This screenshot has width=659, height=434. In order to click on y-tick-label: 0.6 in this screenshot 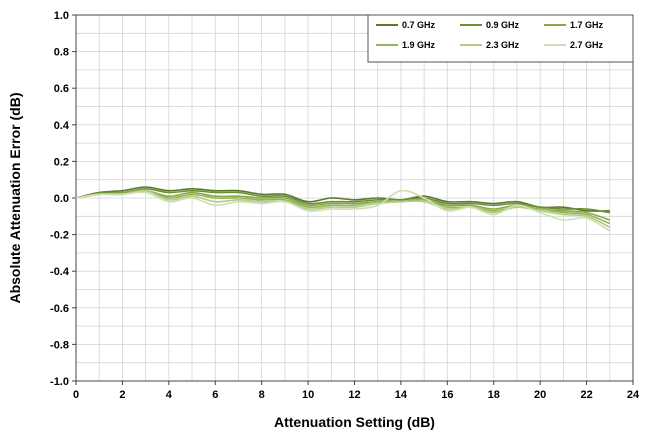, I will do `click(61, 89)`.